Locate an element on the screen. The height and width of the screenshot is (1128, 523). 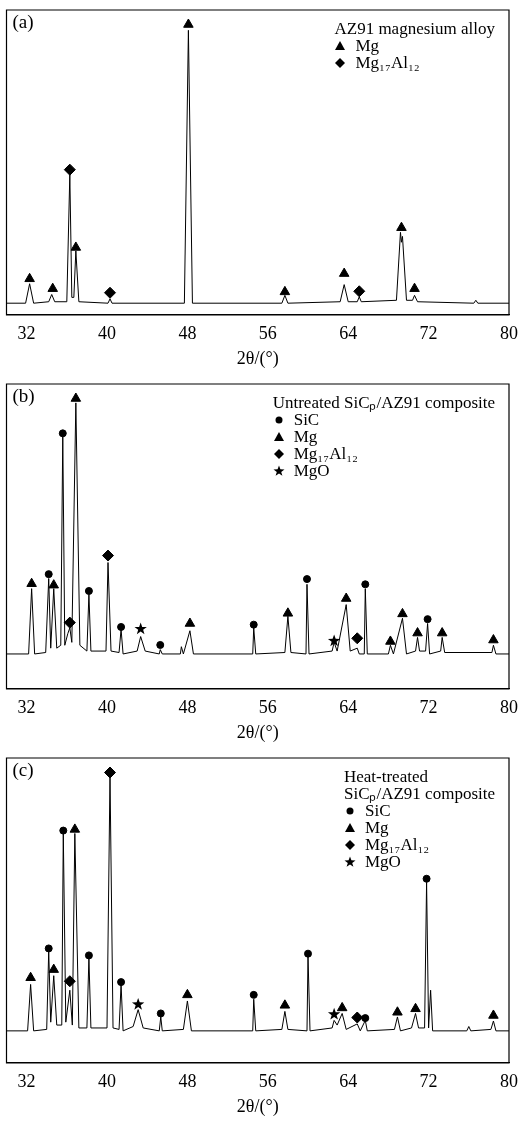
legend-title: Heat-treated SiCₚ/AZ91 composite is located at coordinates (419, 785).